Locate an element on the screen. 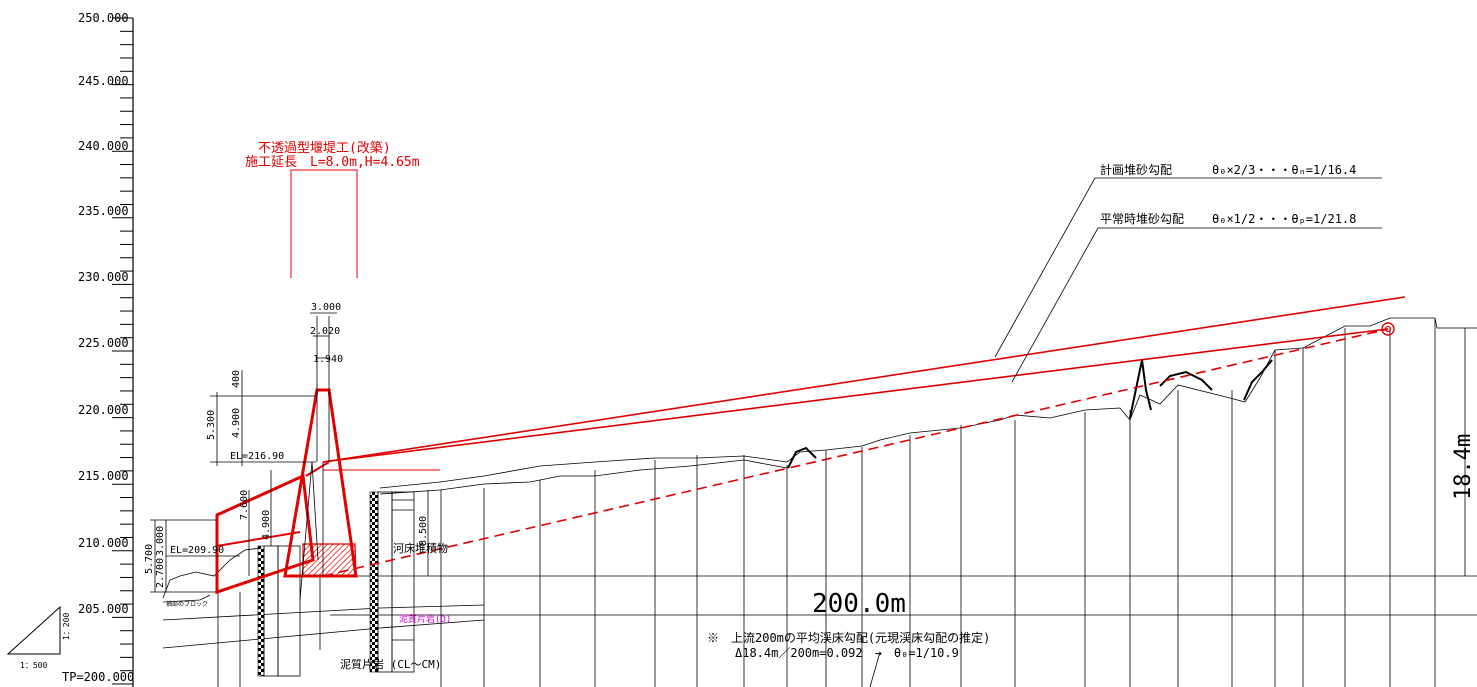 The image size is (1477, 687). dam-structure is located at coordinates (286, 494).